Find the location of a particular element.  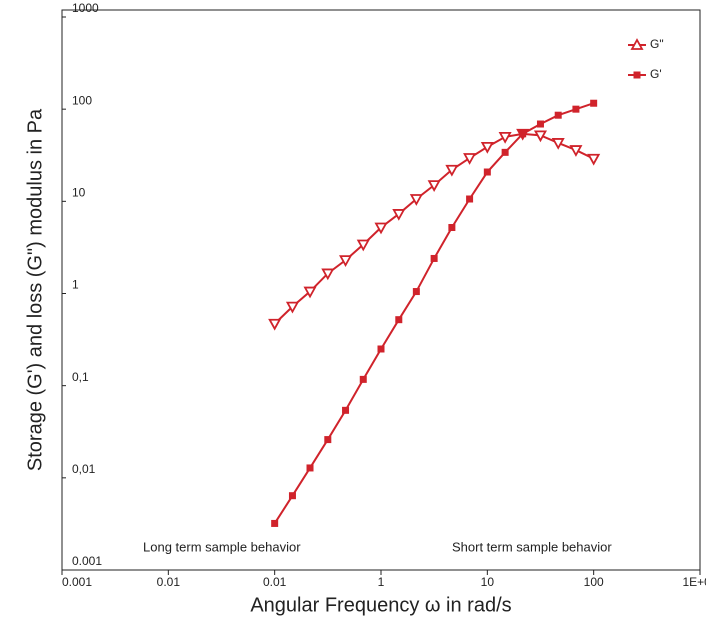

x-axis-label: Angular Frequency ω in rad/s is located at coordinates (380, 605).